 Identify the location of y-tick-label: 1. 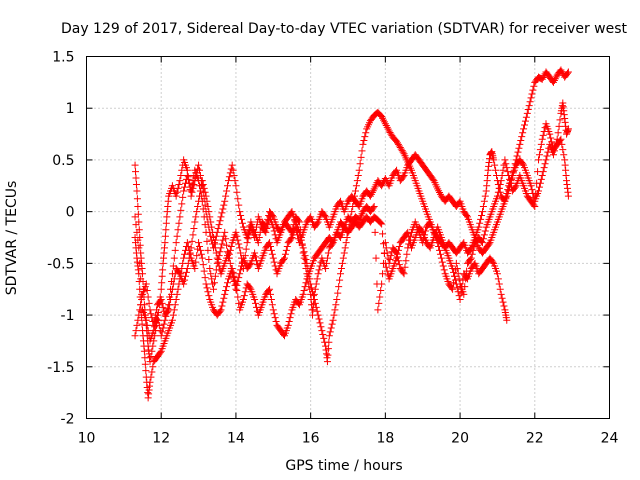
(70, 109).